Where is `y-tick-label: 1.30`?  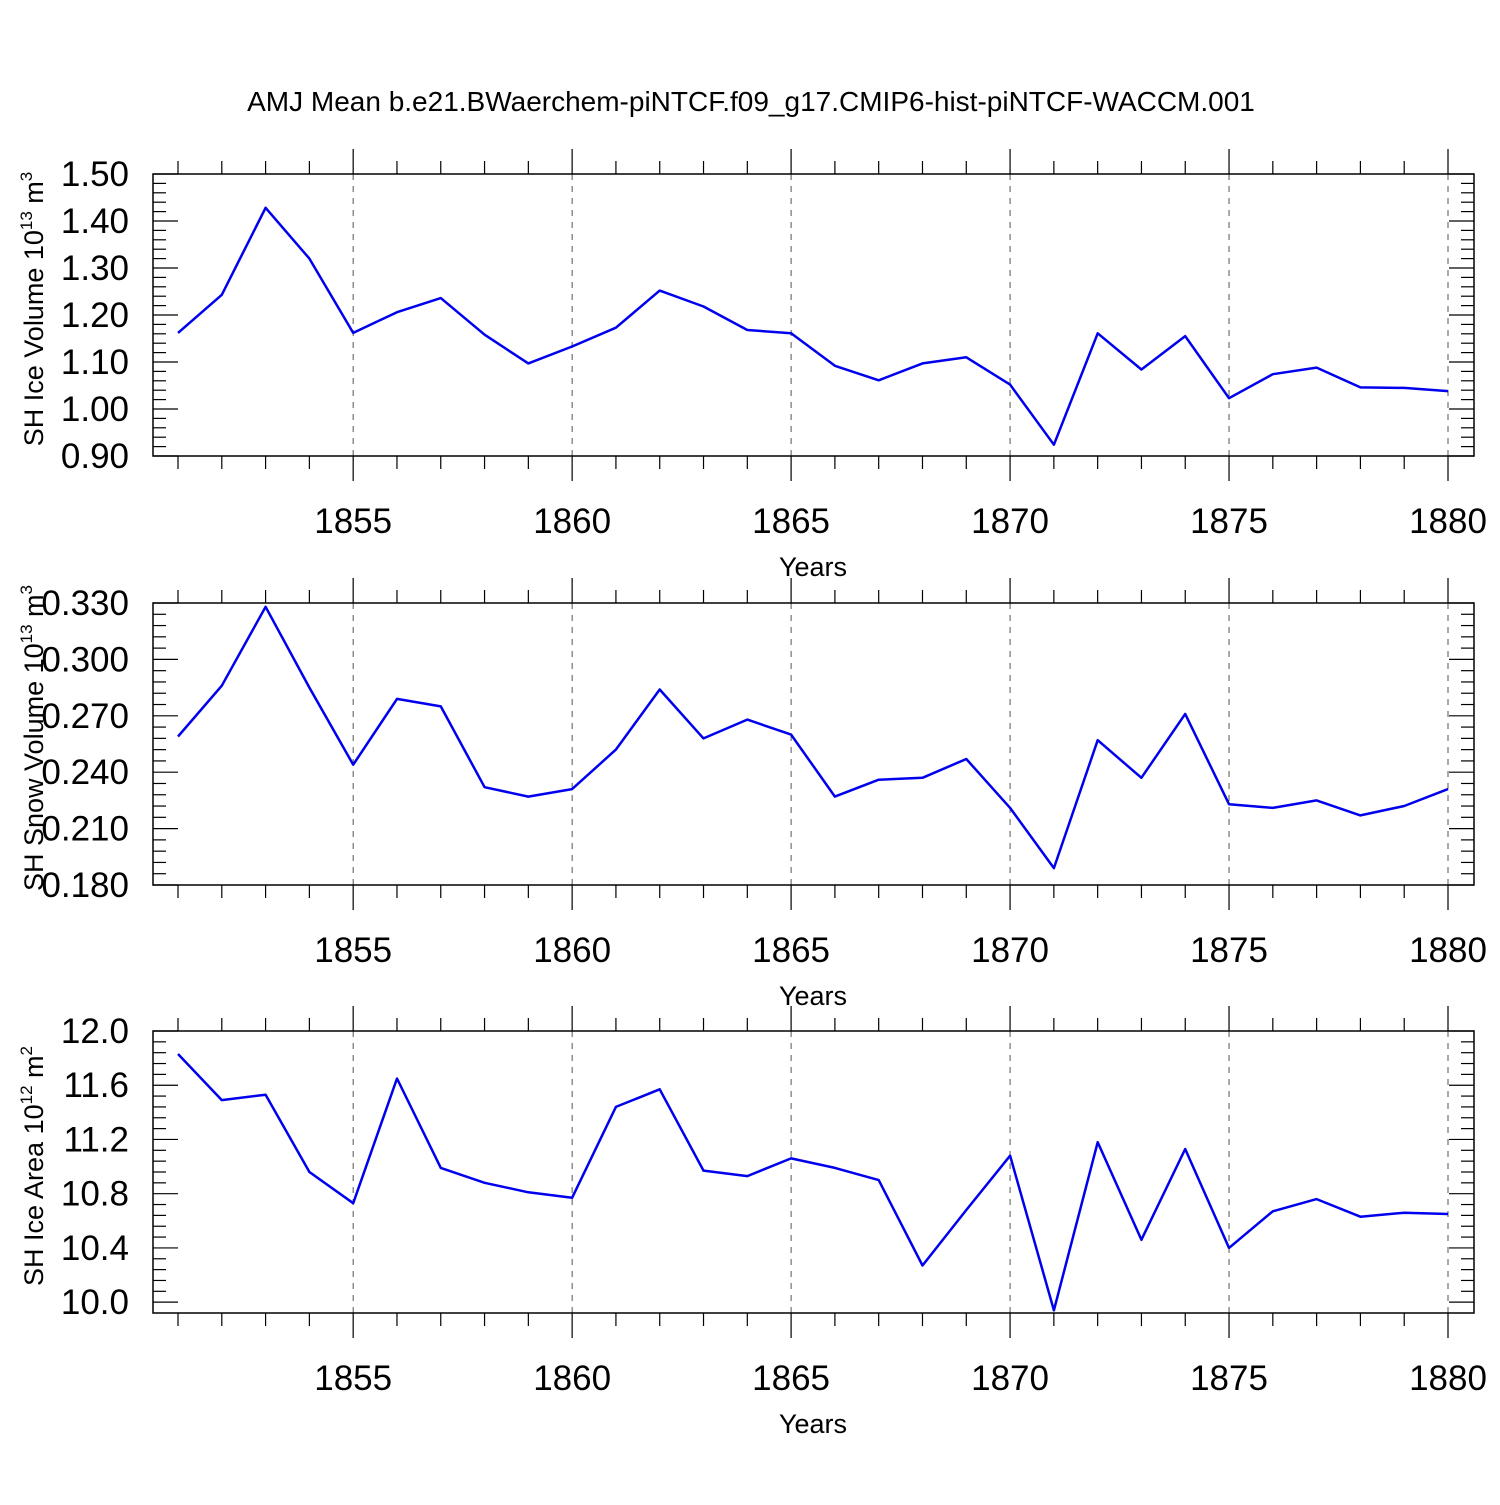
y-tick-label: 1.30 is located at coordinates (95, 268).